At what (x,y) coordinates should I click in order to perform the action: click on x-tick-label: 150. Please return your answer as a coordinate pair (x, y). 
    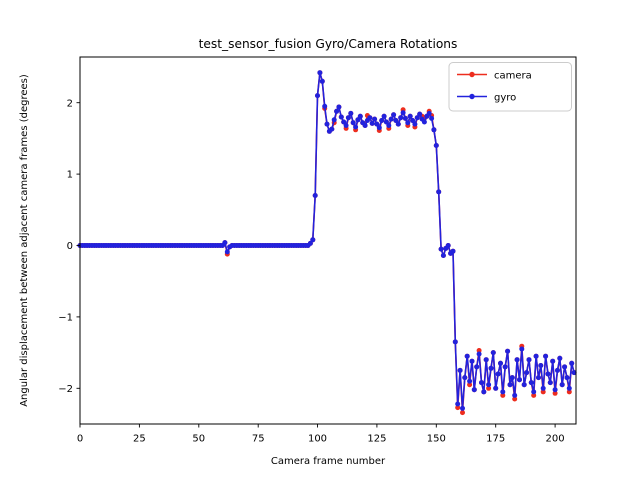
    Looking at the image, I should click on (436, 439).